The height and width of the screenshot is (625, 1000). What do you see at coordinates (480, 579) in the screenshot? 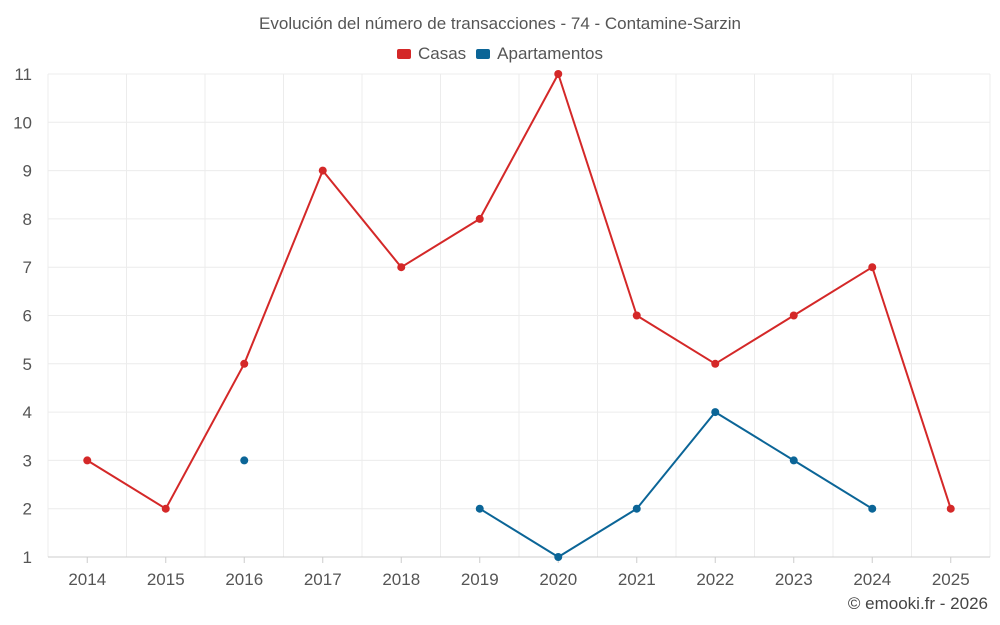
I see `x-tick-label: 2019` at bounding box center [480, 579].